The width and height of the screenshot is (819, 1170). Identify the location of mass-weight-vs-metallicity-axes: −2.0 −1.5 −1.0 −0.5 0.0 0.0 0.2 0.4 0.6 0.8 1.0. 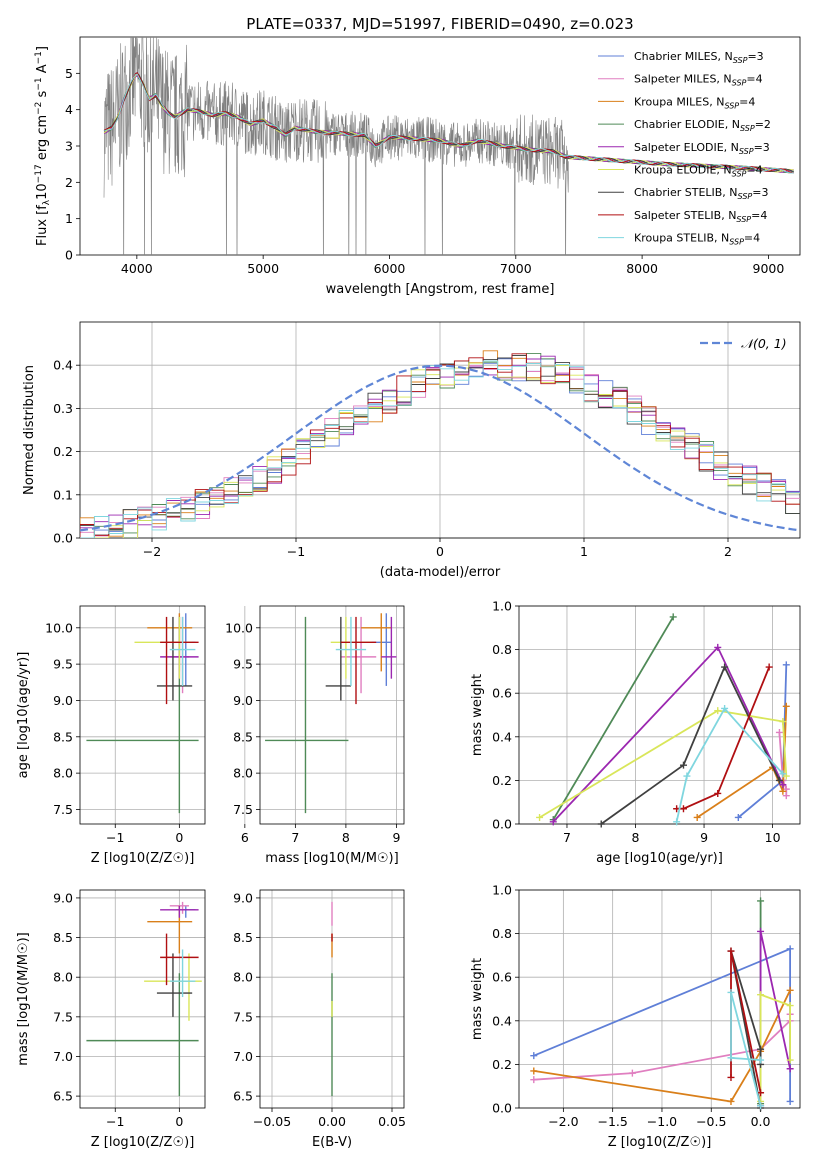
(646, 1006).